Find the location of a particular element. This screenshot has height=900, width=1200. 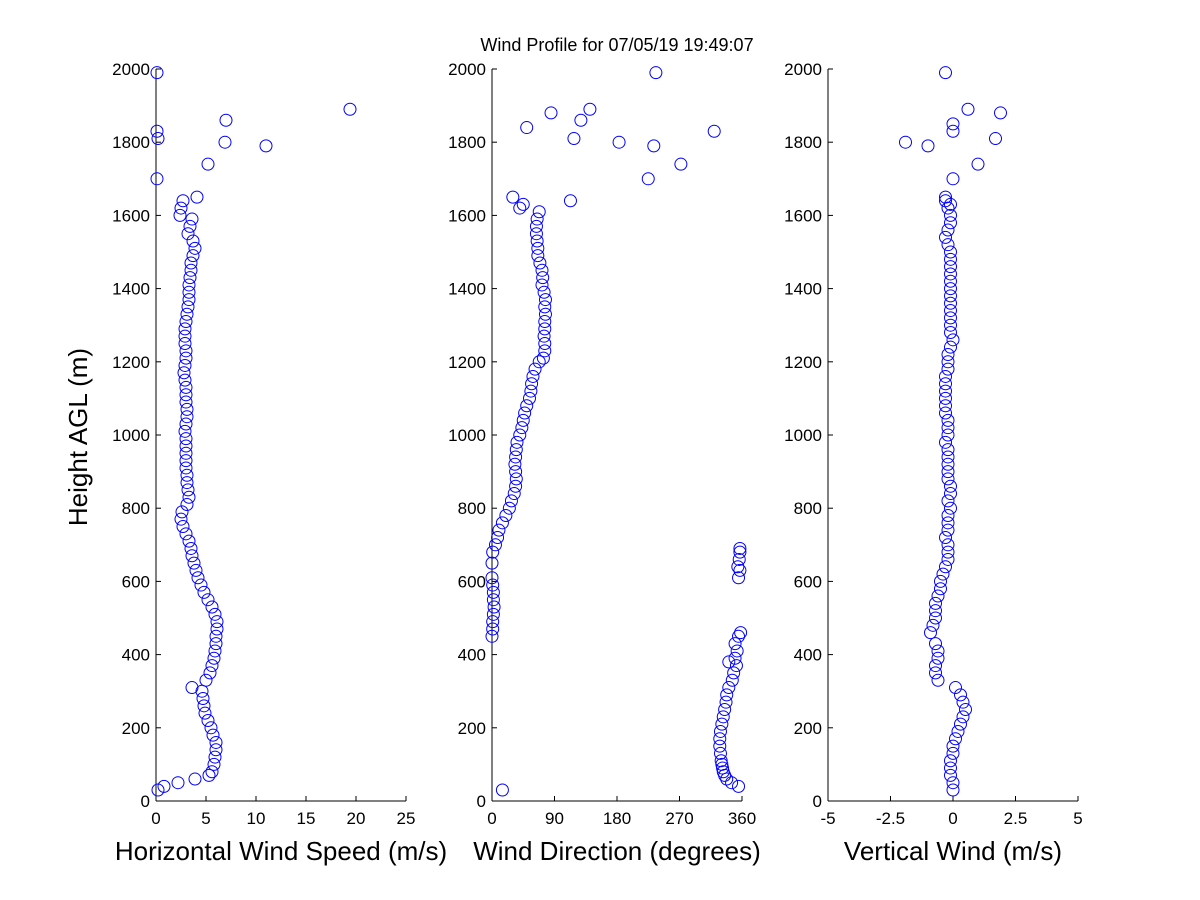

x-tick-label: 0 is located at coordinates (952, 818).